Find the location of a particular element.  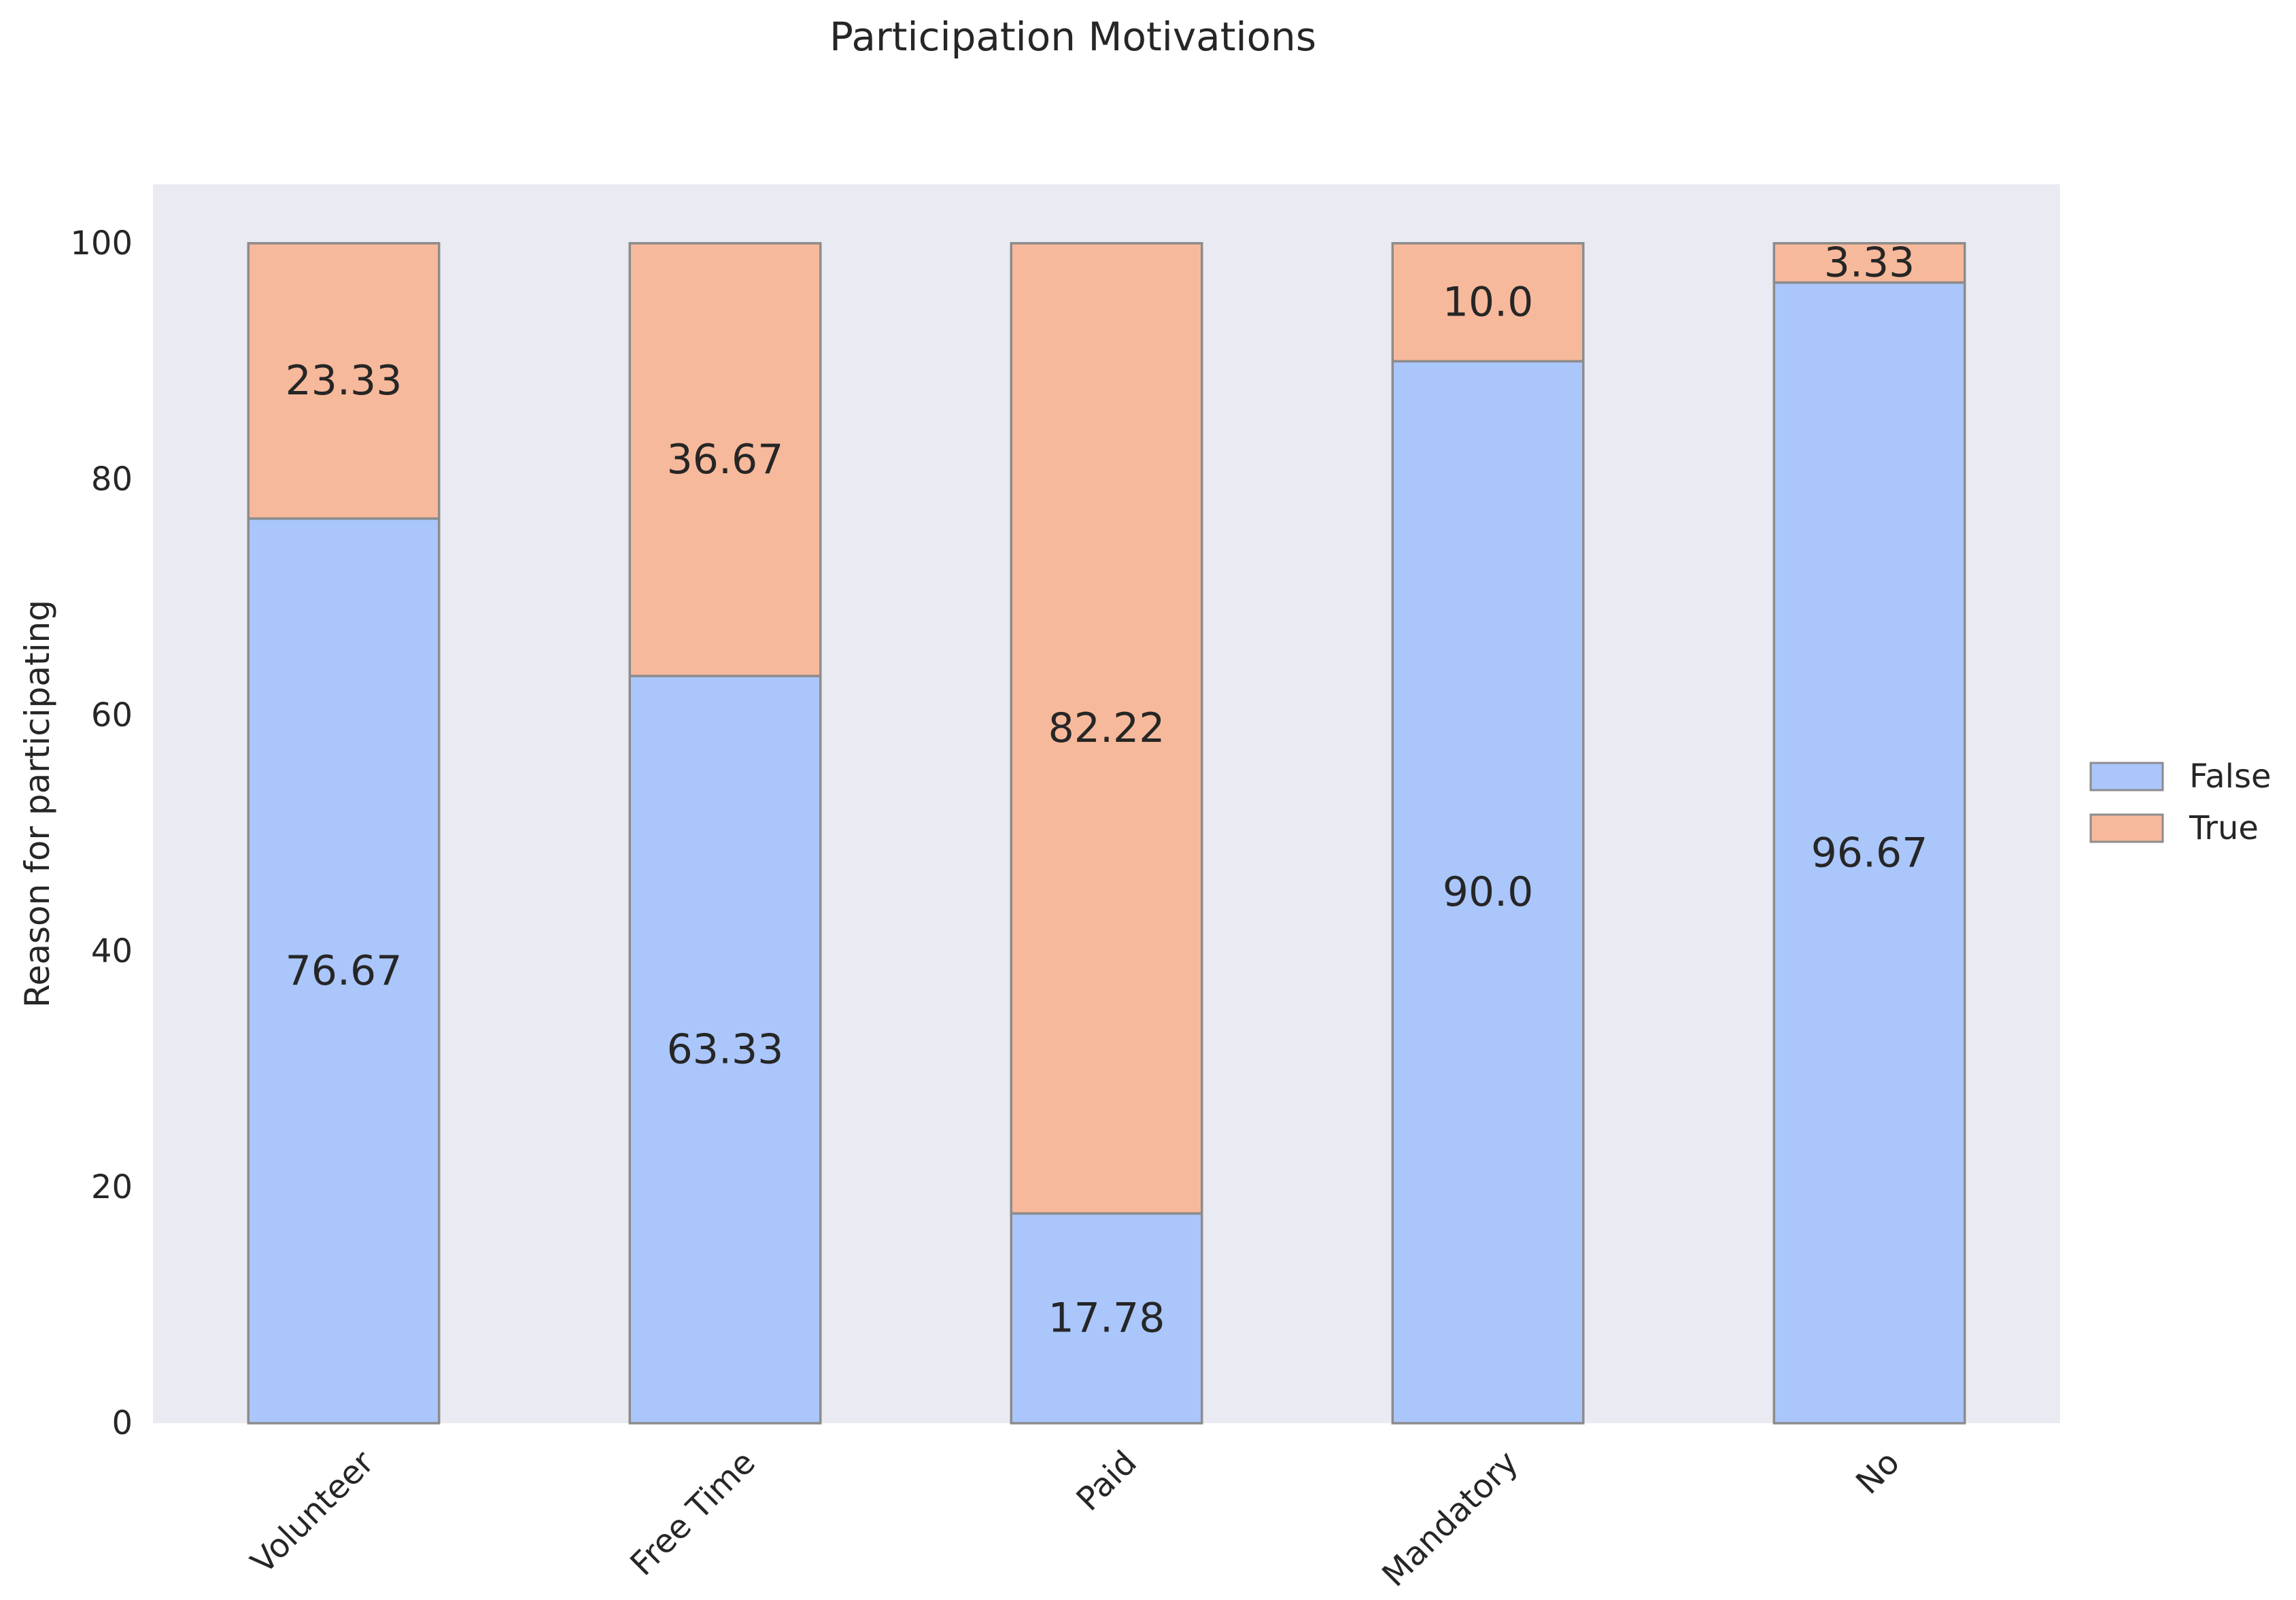

data-label: 96.67 is located at coordinates (1869, 852).